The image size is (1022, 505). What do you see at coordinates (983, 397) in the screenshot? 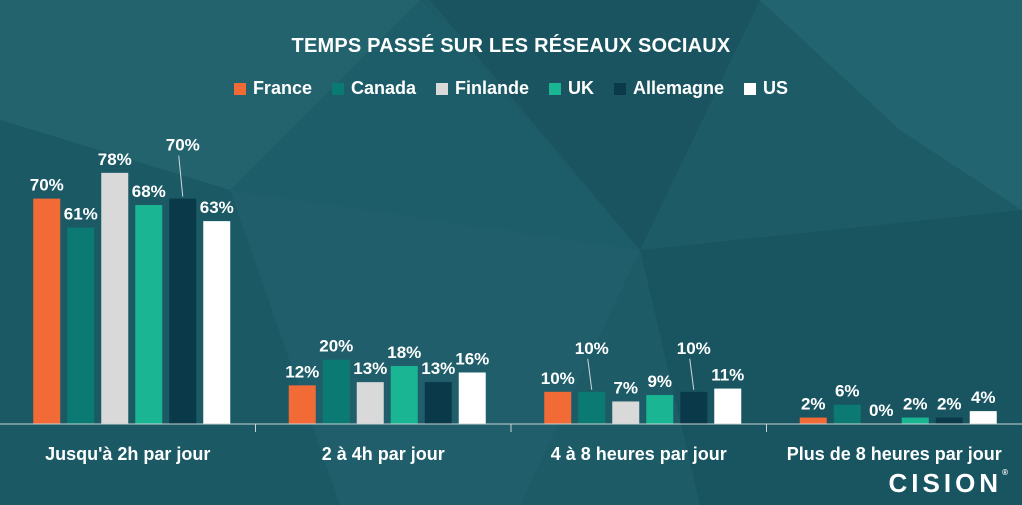
I see `data-label: 4%` at bounding box center [983, 397].